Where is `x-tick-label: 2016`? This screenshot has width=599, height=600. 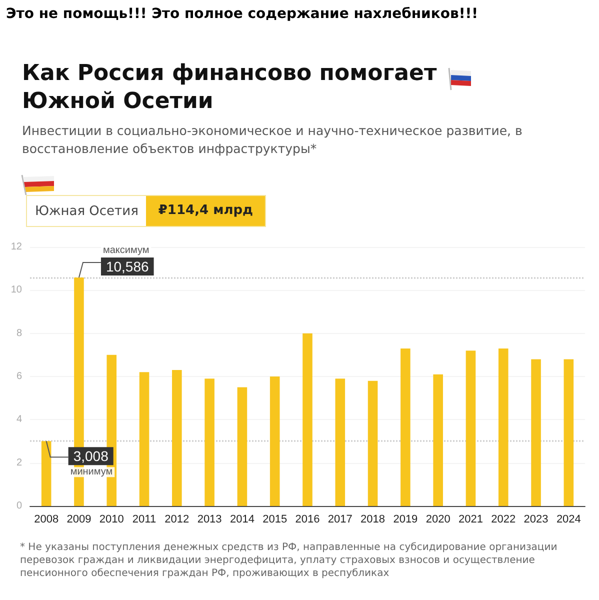
x-tick-label: 2016 is located at coordinates (307, 520).